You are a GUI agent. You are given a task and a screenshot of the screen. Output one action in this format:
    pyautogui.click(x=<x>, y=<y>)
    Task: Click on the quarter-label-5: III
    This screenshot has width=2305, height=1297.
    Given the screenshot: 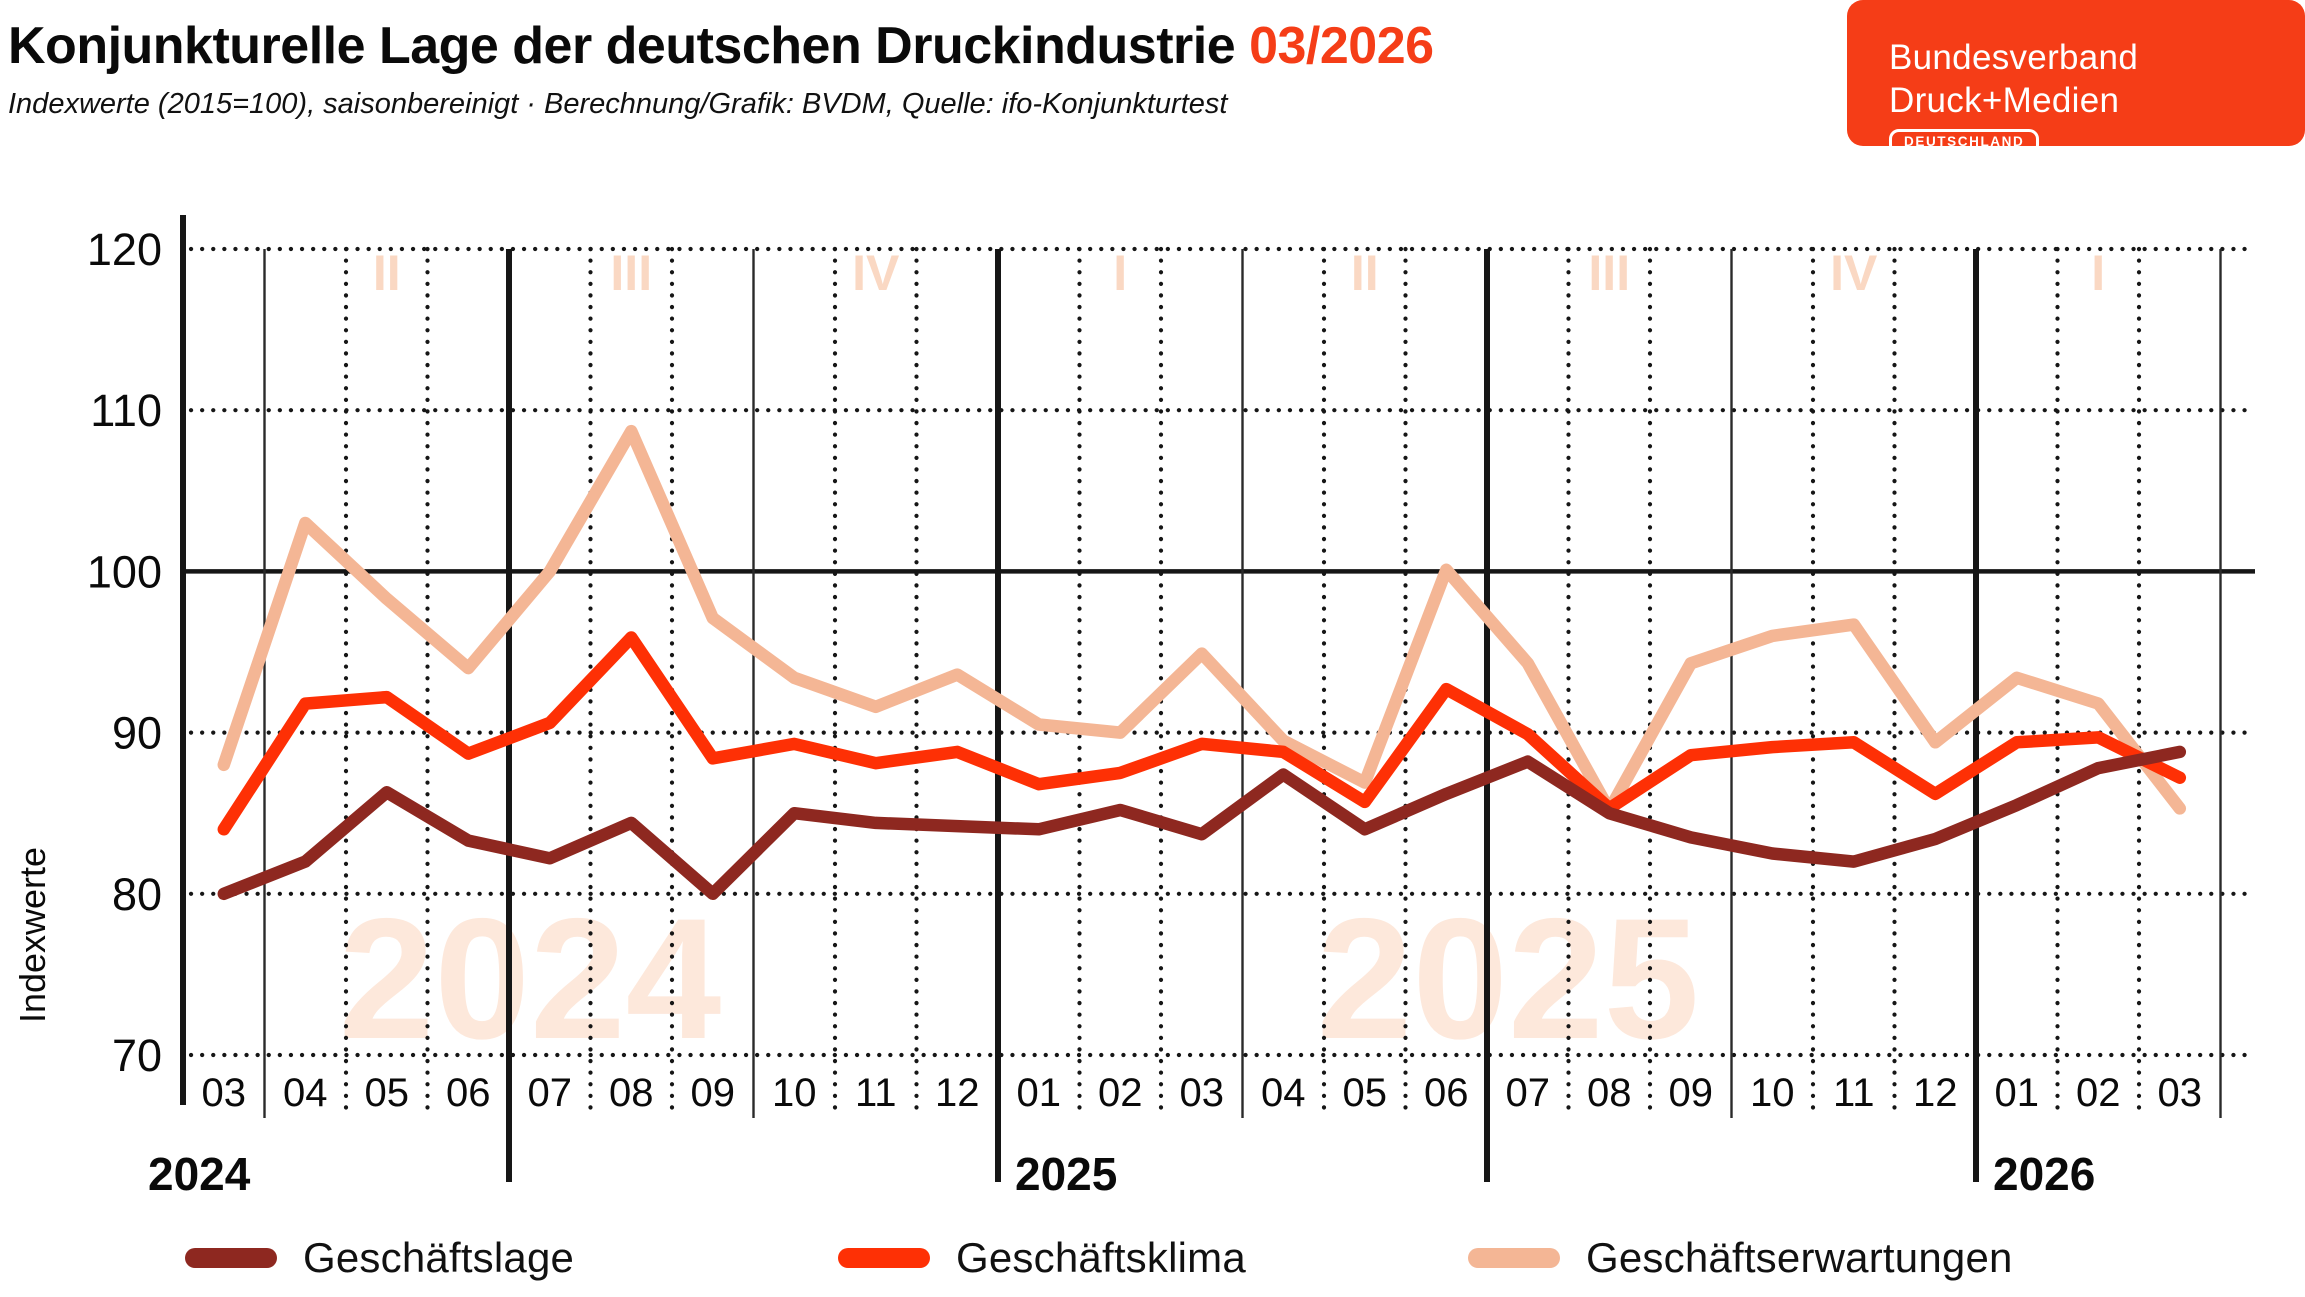 What is the action you would take?
    pyautogui.click(x=1609, y=273)
    